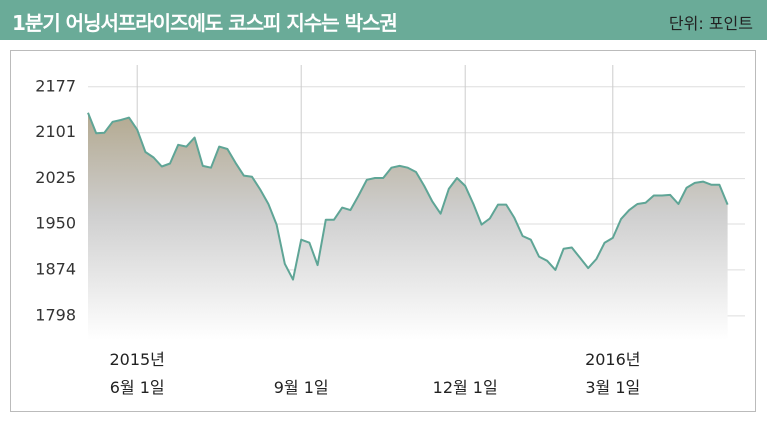  What do you see at coordinates (137, 373) in the screenshot?
I see `x-tick-label: 2015년 6월 1일` at bounding box center [137, 373].